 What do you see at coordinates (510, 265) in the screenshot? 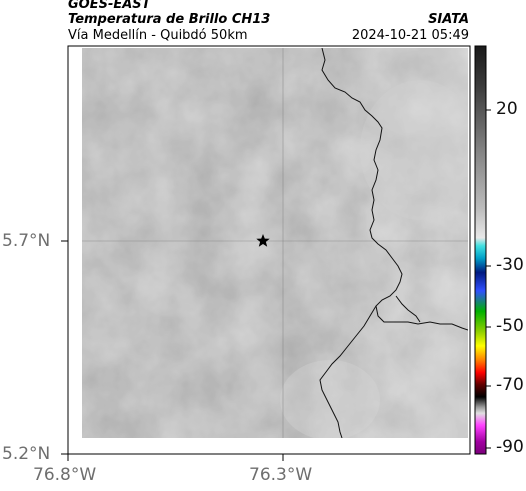
I see `colorbar-label-m30: -30` at bounding box center [510, 265].